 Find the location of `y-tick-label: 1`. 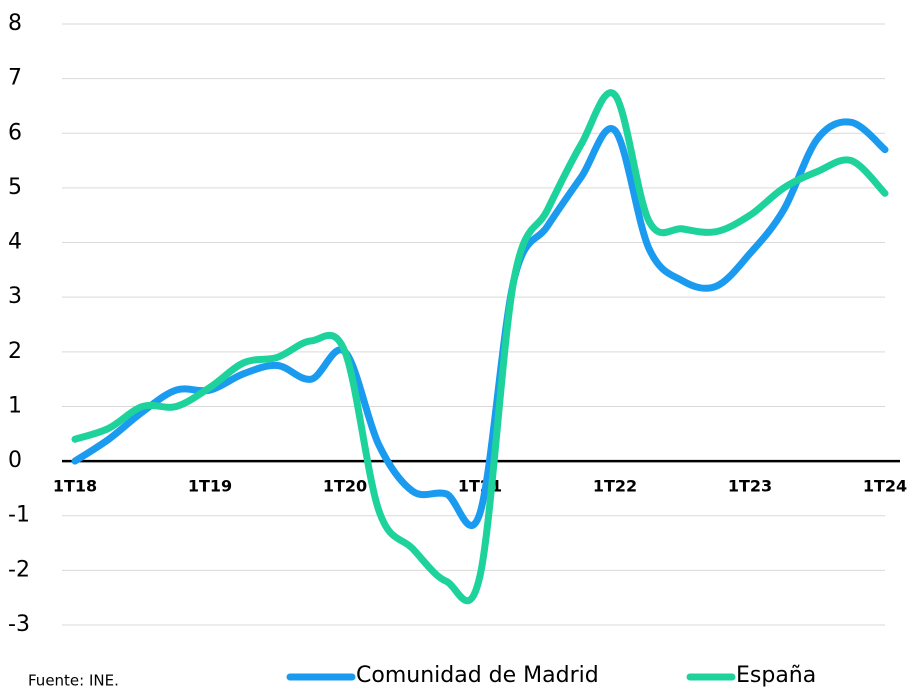

y-tick-label: 1 is located at coordinates (15, 405).